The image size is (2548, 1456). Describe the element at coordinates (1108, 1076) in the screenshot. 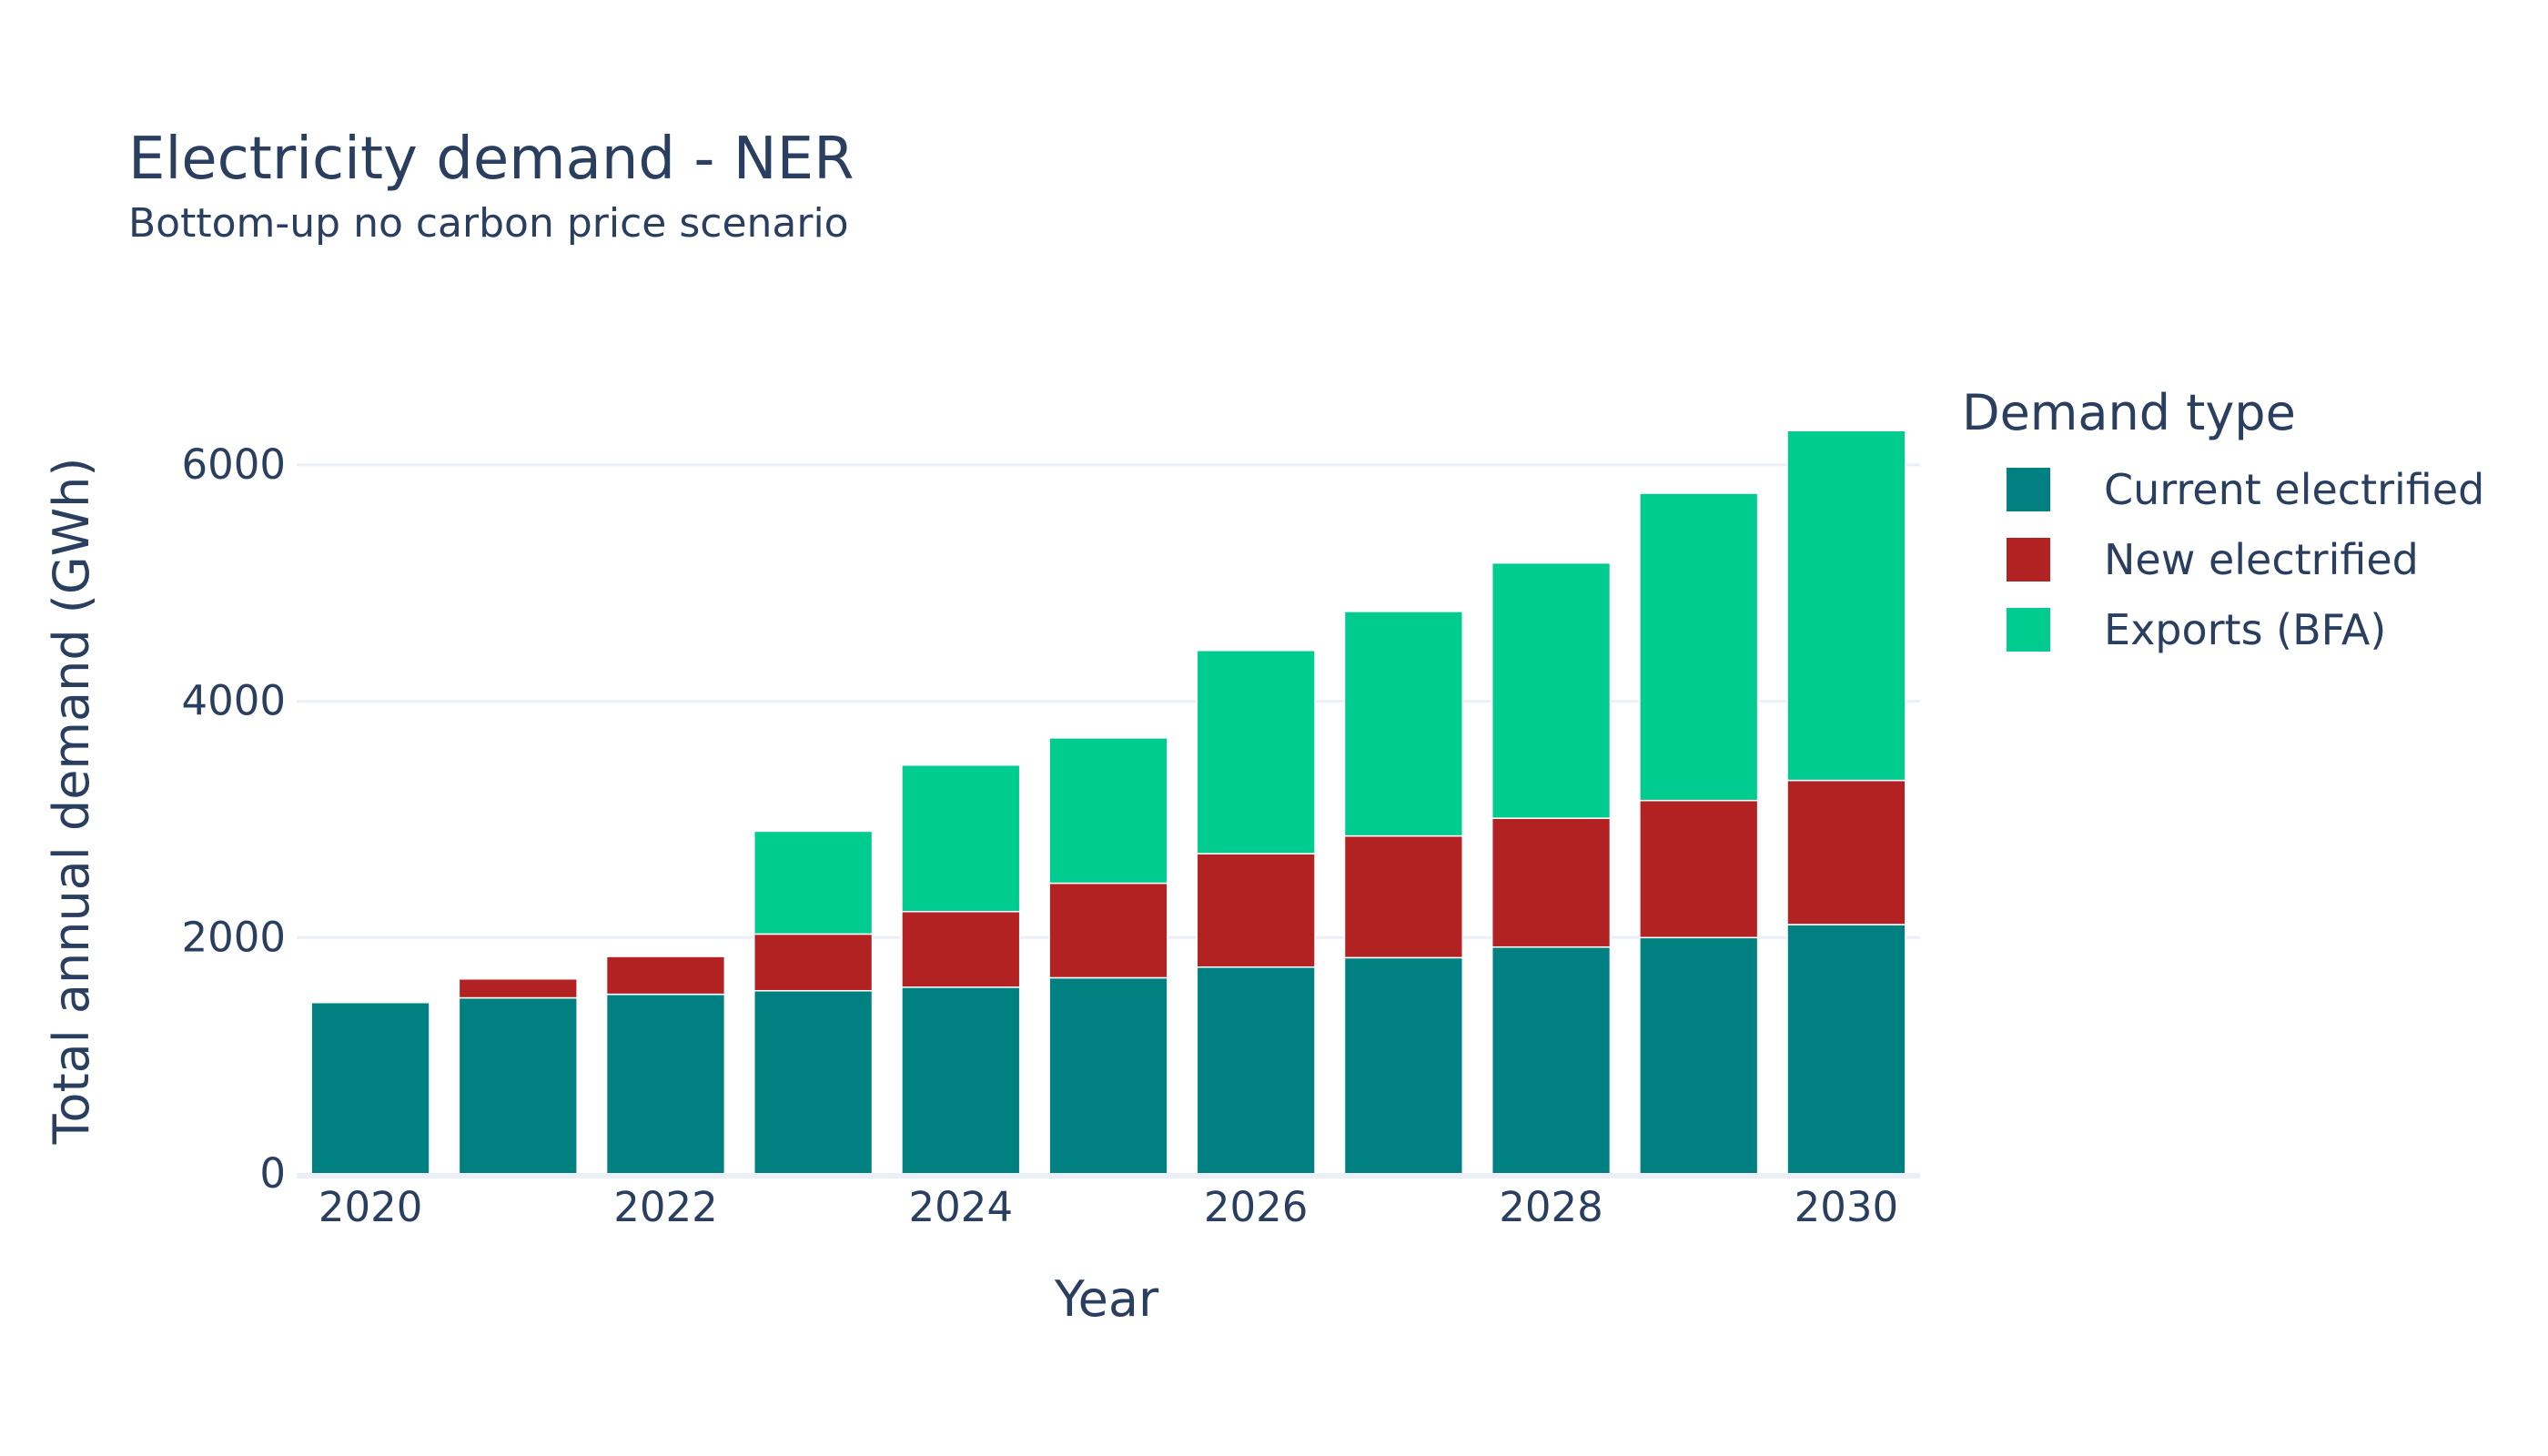

I see `bar-current-electrified-2025` at that location.